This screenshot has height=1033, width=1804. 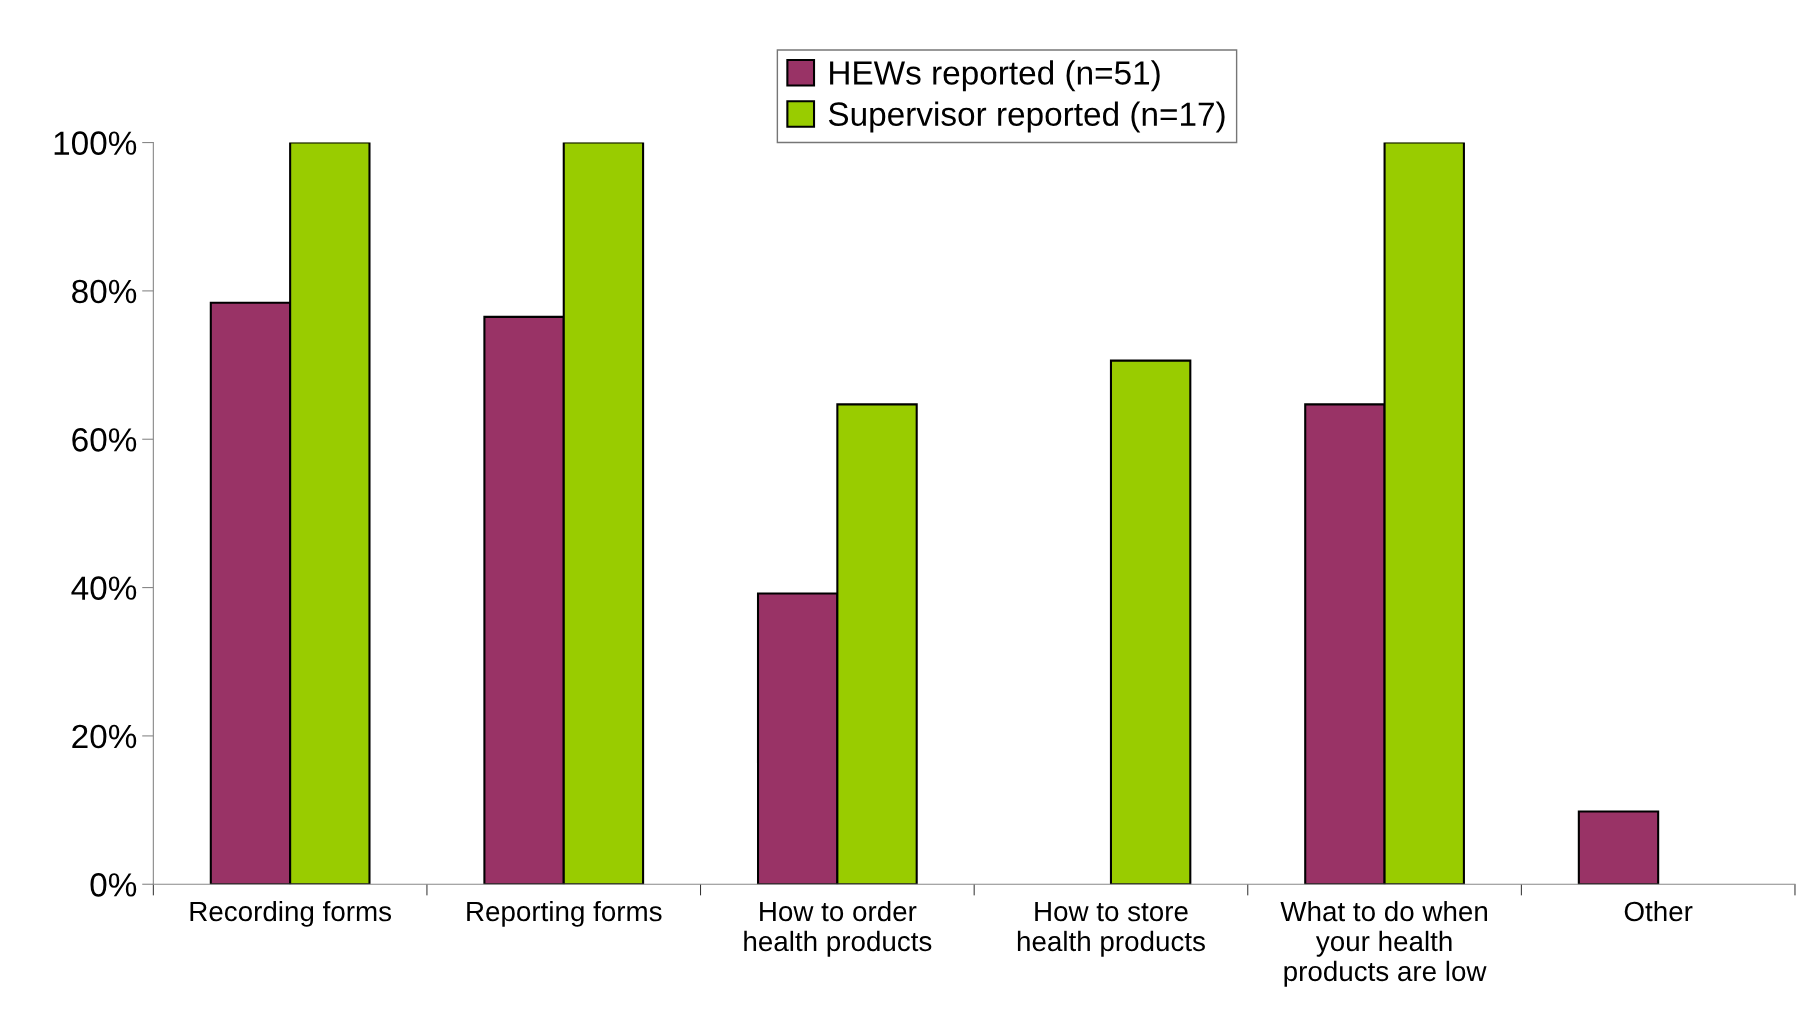 What do you see at coordinates (1383, 943) in the screenshot?
I see `x-tick-label: What to do when your health products are low` at bounding box center [1383, 943].